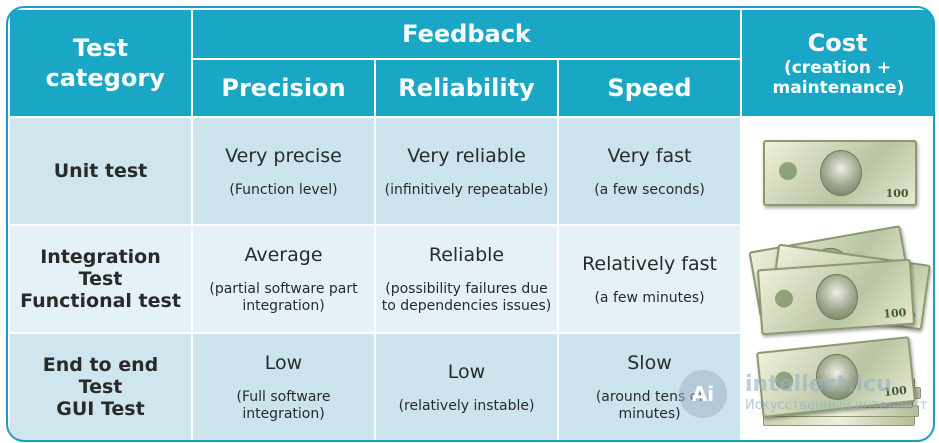 The height and width of the screenshot is (443, 939). I want to click on header-cost-title: Cost, so click(837, 43).